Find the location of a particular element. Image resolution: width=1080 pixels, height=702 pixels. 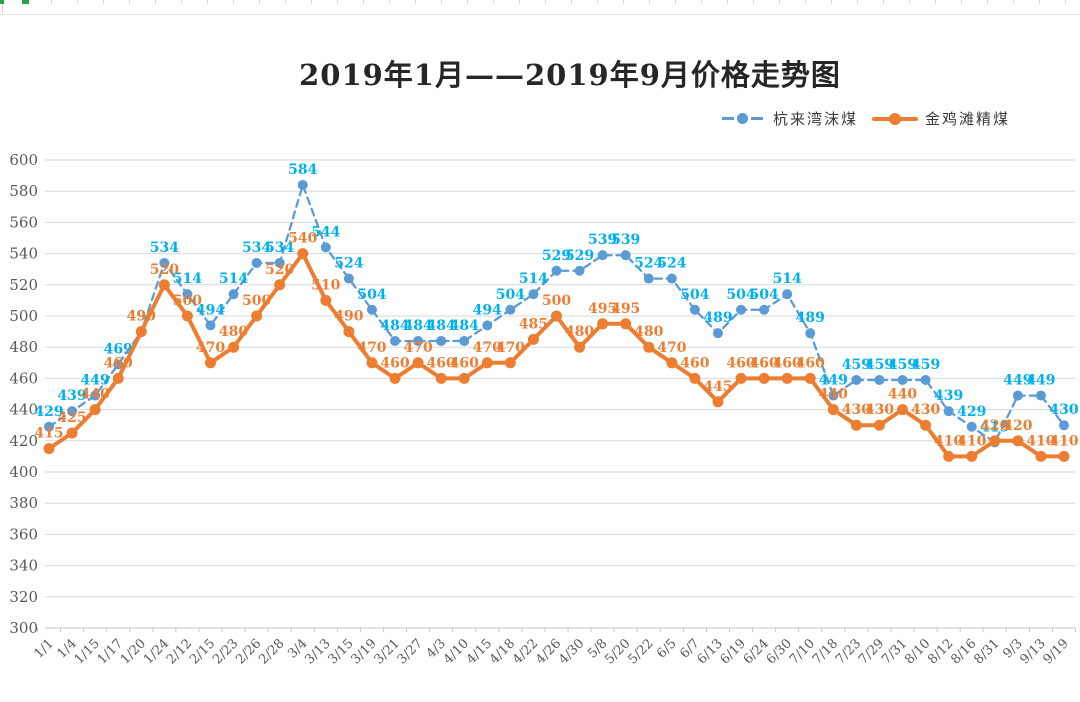

data-label: 524 is located at coordinates (648, 264).